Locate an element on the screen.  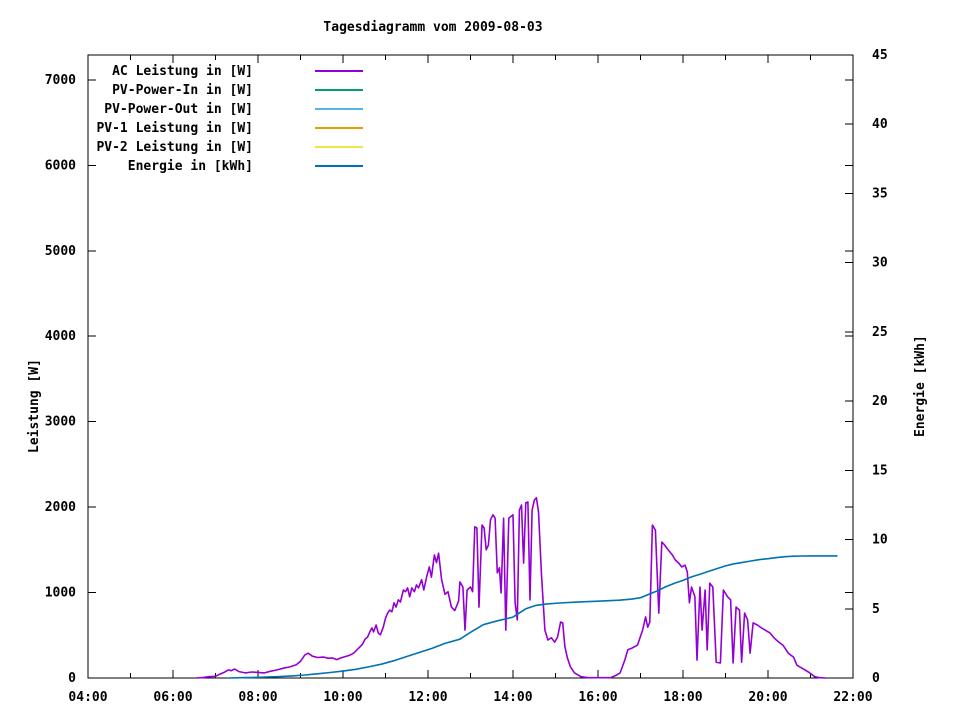
y-tick-label: 0 is located at coordinates (72, 678).